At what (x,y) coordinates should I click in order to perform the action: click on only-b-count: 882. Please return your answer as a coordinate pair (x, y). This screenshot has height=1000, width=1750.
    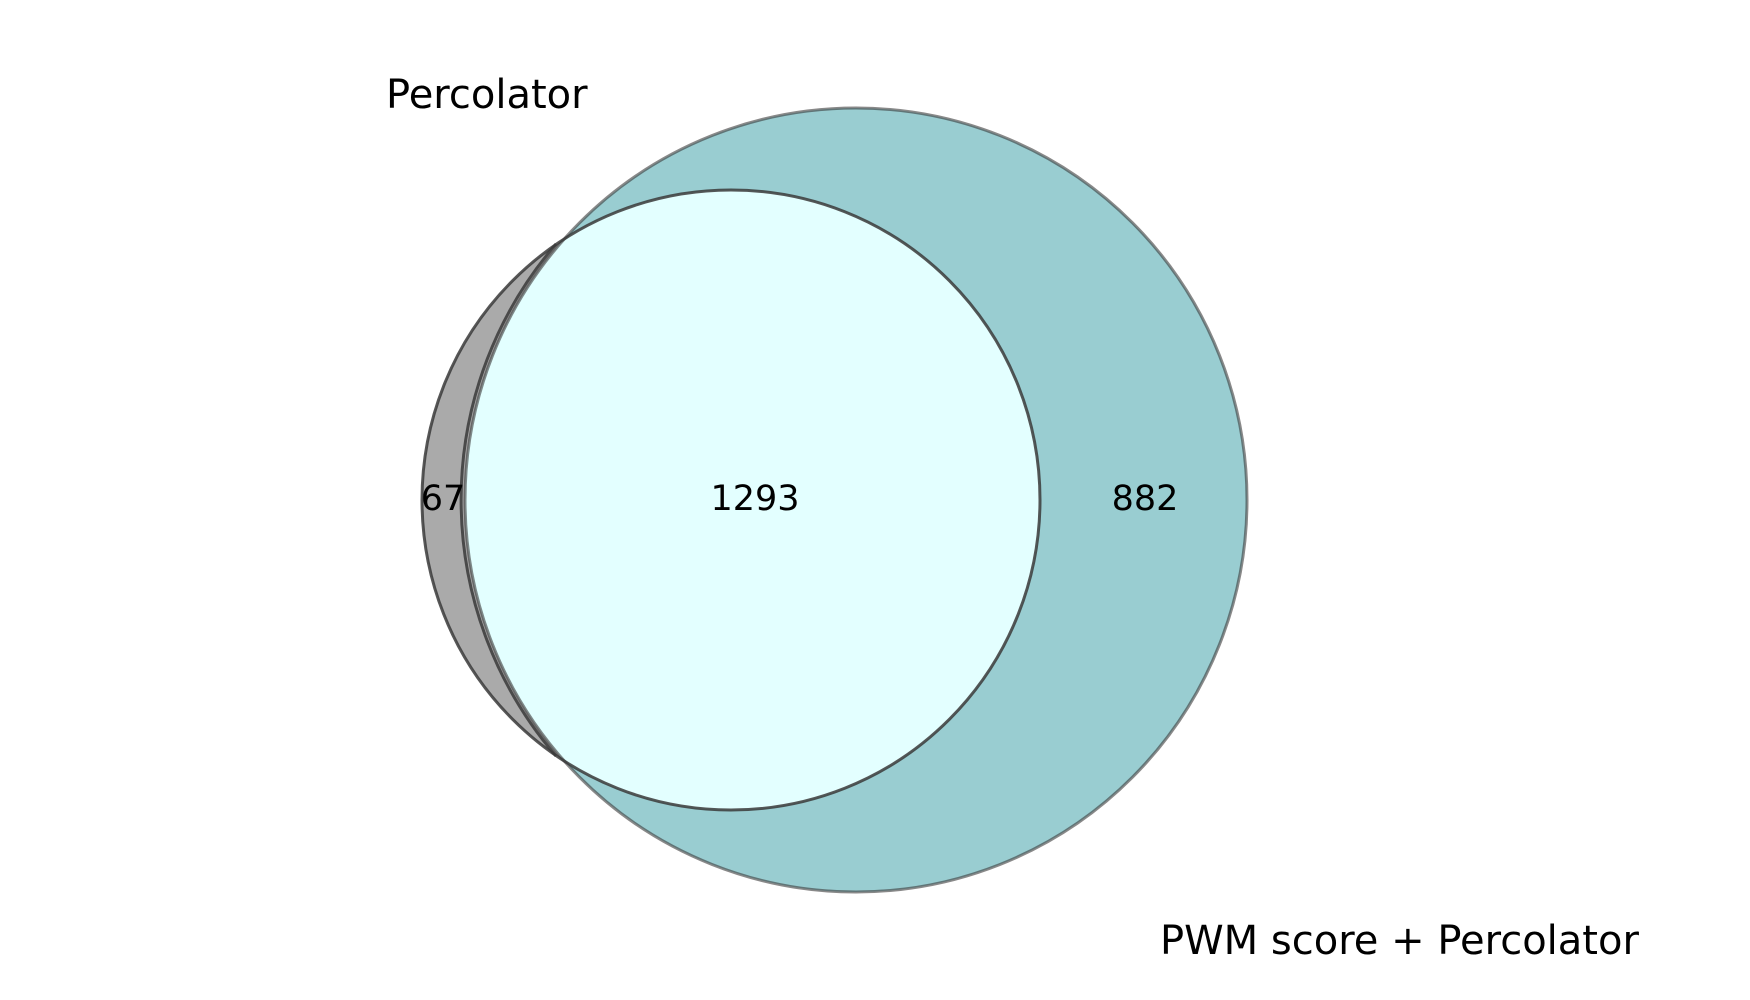
    Looking at the image, I should click on (1145, 499).